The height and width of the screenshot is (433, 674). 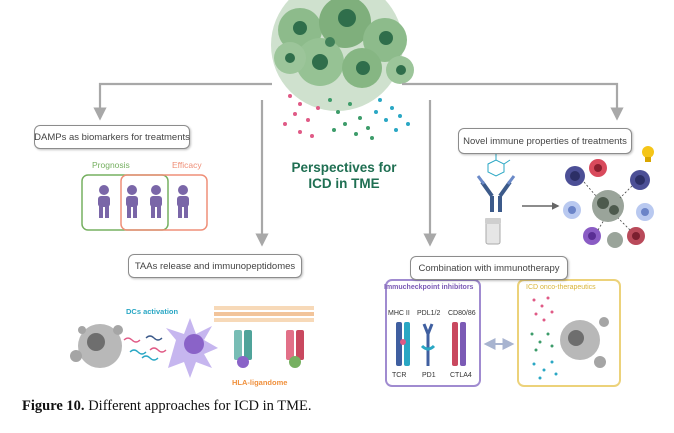 What do you see at coordinates (499, 165) in the screenshot?
I see `molecule-icon` at bounding box center [499, 165].